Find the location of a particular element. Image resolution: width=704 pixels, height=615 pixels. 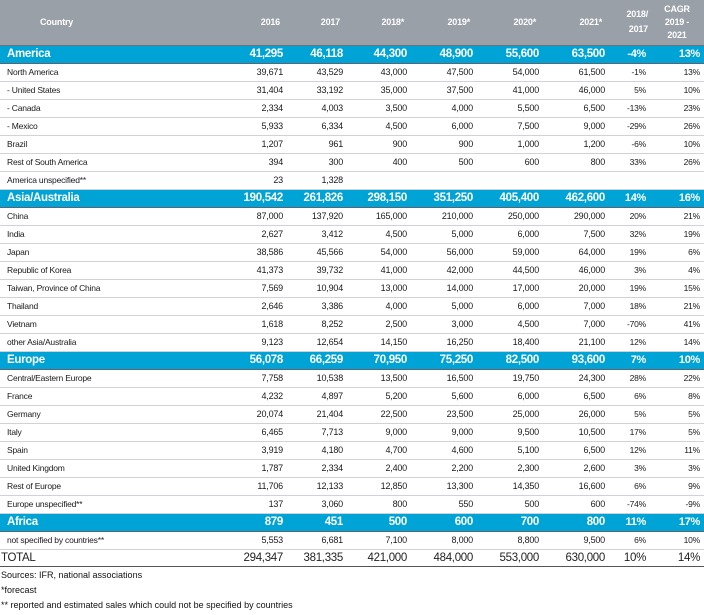

cell-v2018: 22,500 is located at coordinates (379, 414).